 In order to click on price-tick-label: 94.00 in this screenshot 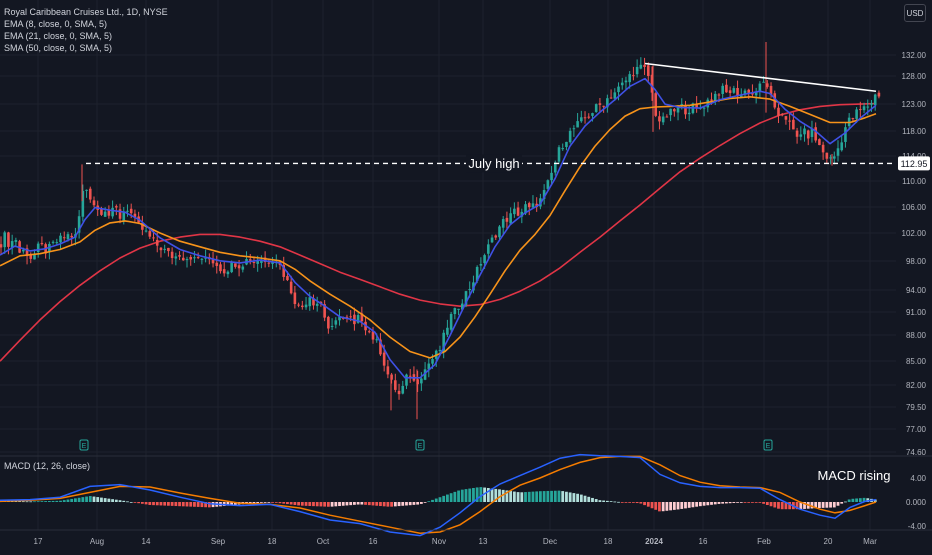, I will do `click(916, 290)`.